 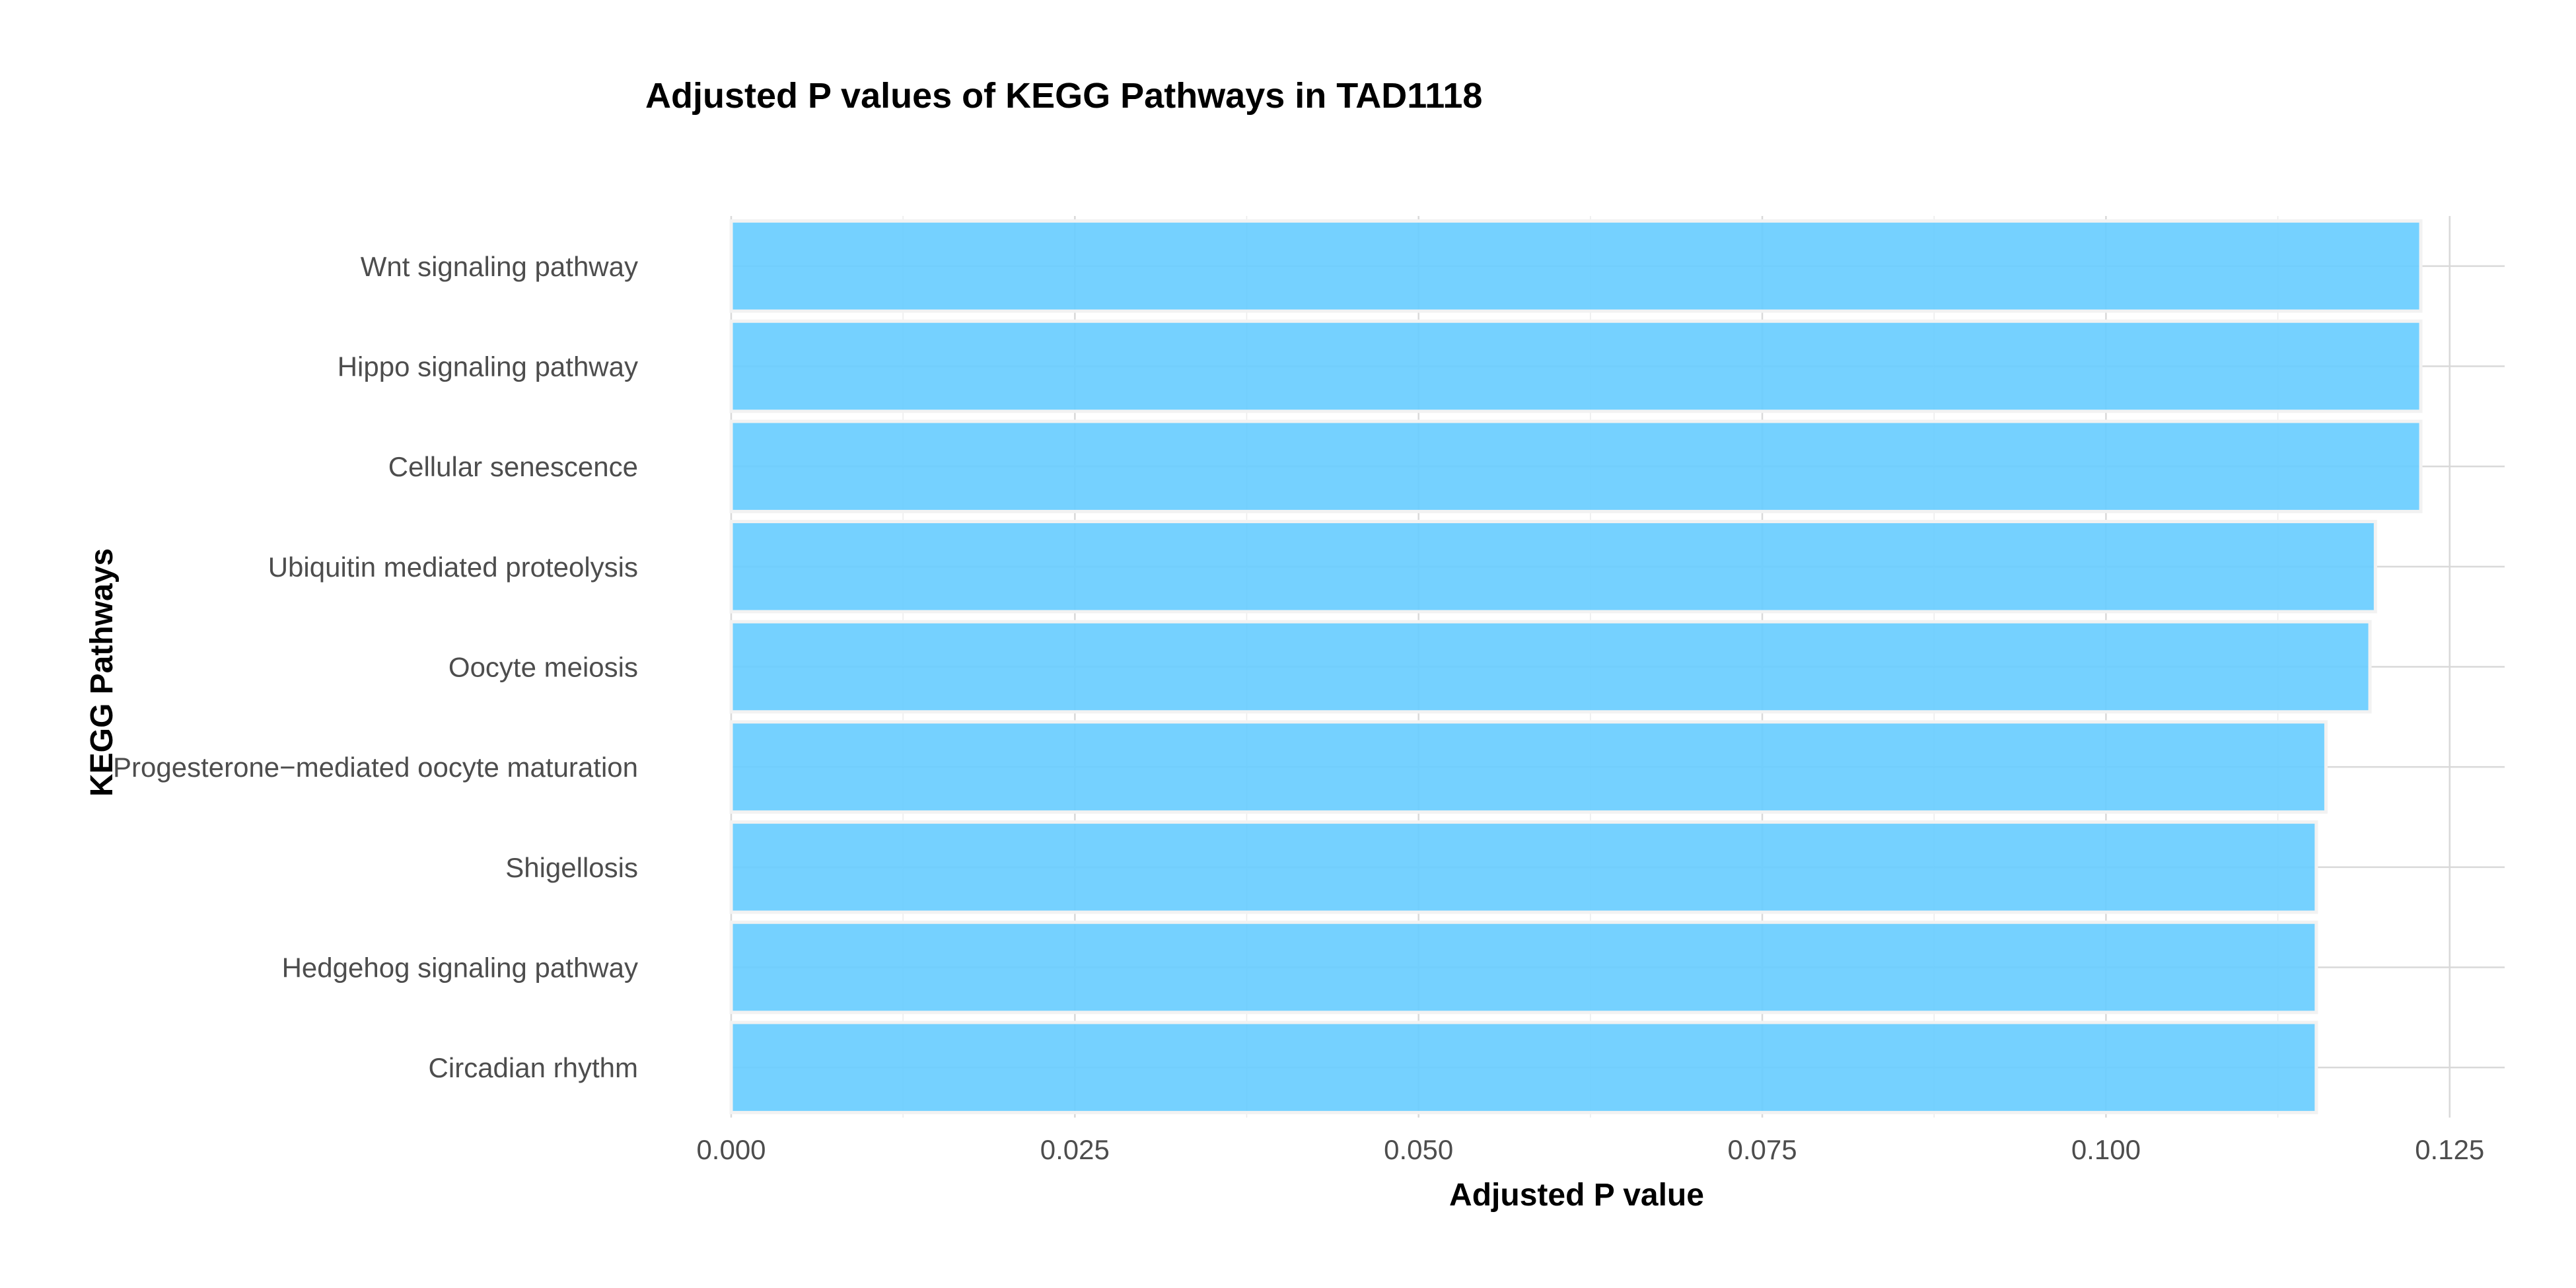 I want to click on x-tick-label: 0.050, so click(x=1419, y=1149).